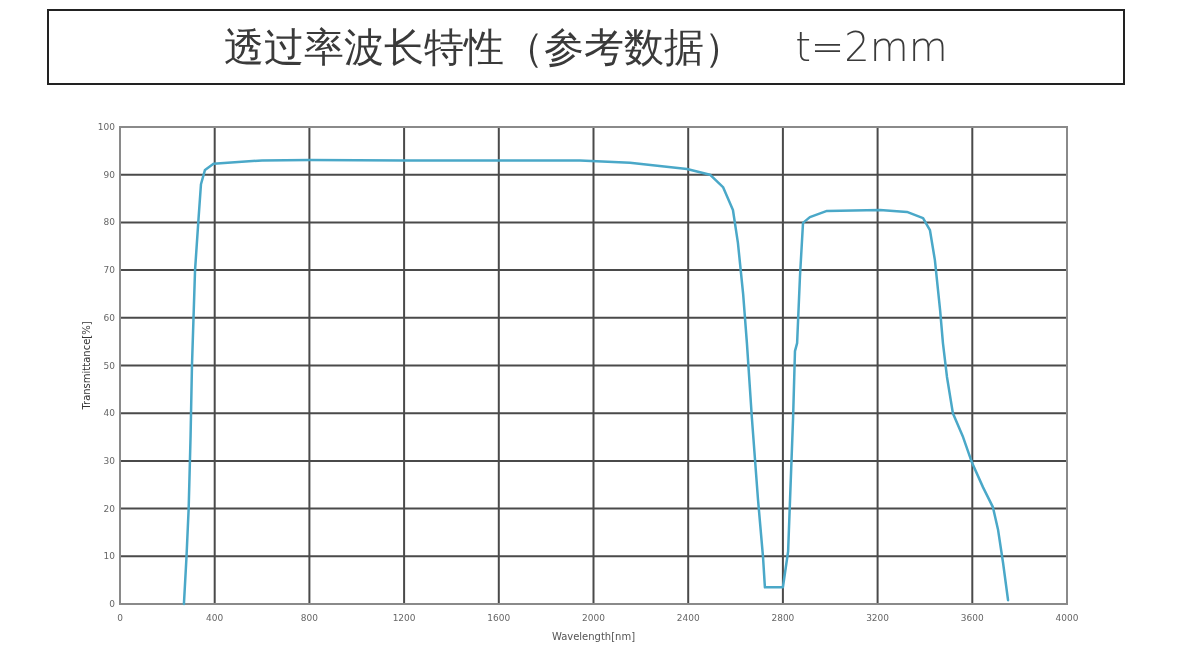  Describe the element at coordinates (404, 618) in the screenshot. I see `x-tick-label: 1200` at that location.